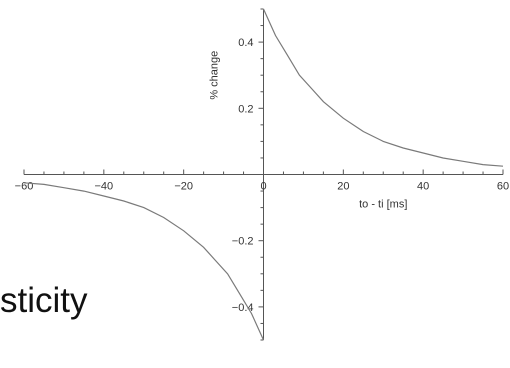  Describe the element at coordinates (503, 187) in the screenshot. I see `x-tick-label: 60` at that location.